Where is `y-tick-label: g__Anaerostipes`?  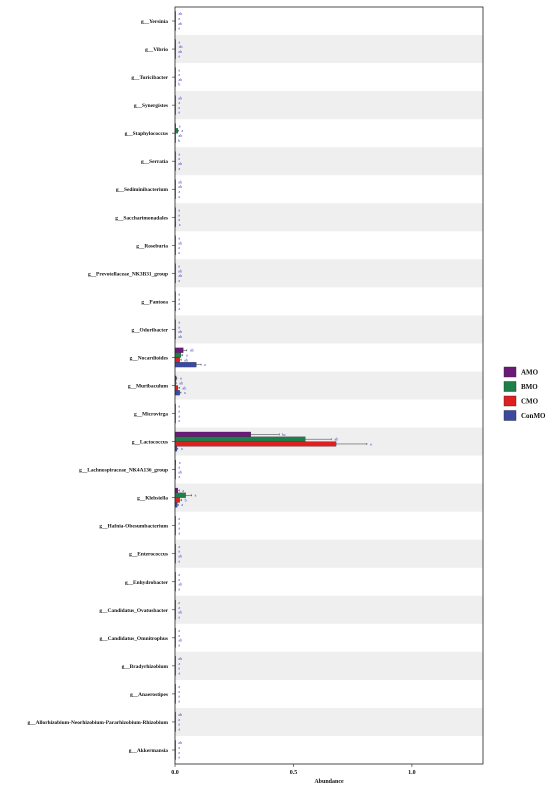
y-tick-label: g__Anaerostipes is located at coordinates (149, 695).